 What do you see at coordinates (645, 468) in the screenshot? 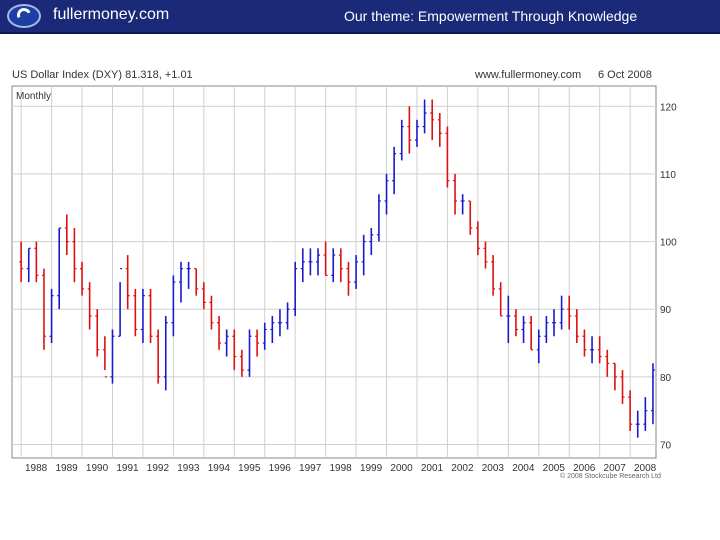
I see `x-tick-label: 2008` at bounding box center [645, 468].